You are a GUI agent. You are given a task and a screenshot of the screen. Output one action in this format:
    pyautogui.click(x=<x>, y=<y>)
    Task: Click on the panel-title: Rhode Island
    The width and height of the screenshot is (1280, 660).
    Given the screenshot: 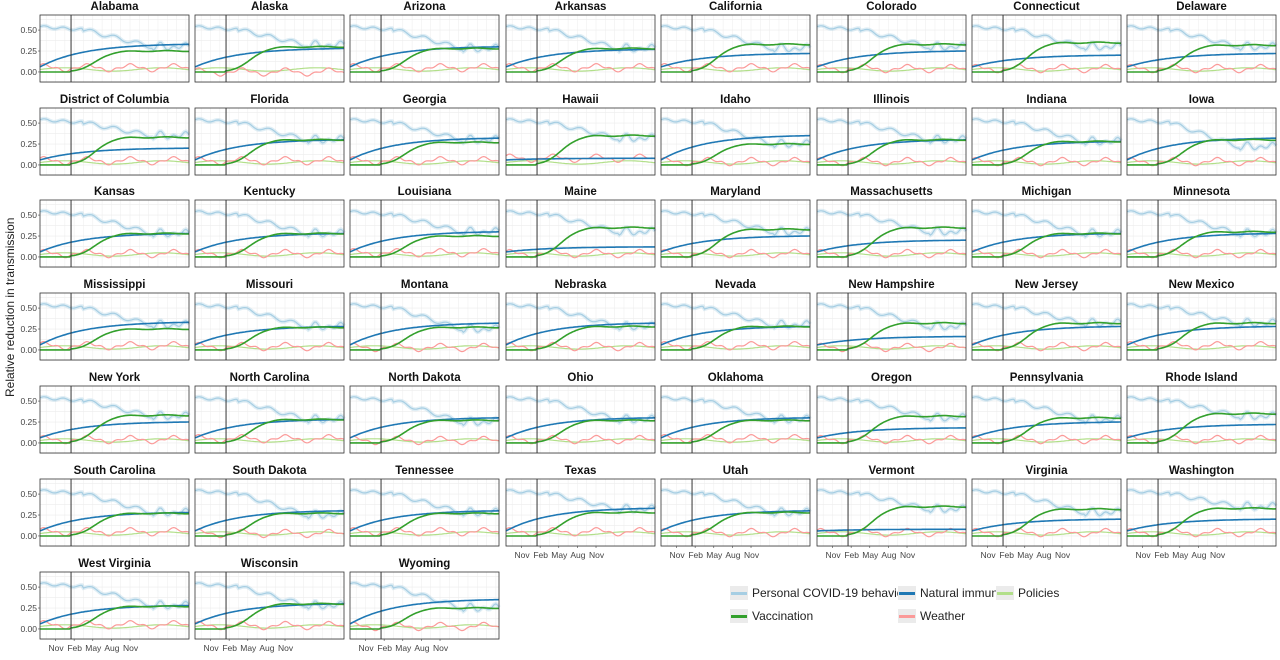 What is the action you would take?
    pyautogui.click(x=1201, y=378)
    